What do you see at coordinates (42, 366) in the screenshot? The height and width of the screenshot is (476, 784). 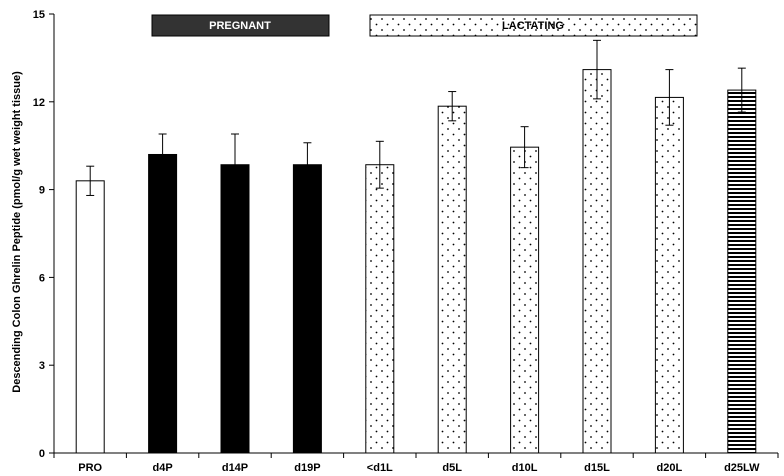 I see `y-tick-label: 3` at bounding box center [42, 366].